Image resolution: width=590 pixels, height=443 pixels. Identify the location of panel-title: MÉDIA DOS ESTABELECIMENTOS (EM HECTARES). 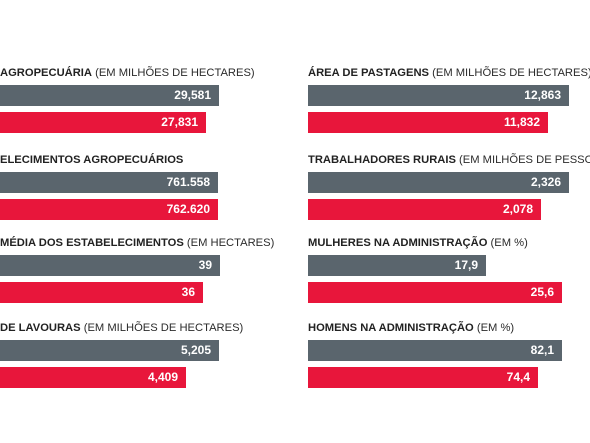
(137, 243).